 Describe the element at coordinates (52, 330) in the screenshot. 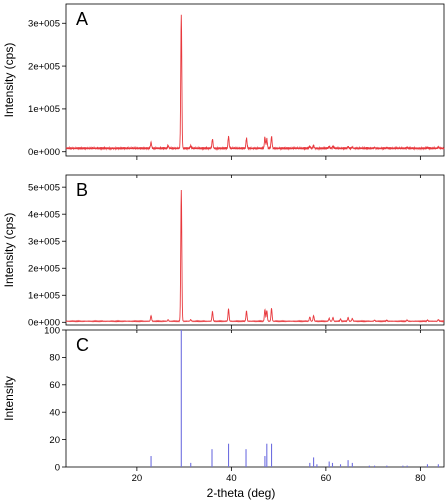

I see `y-tick-label: 100` at that location.